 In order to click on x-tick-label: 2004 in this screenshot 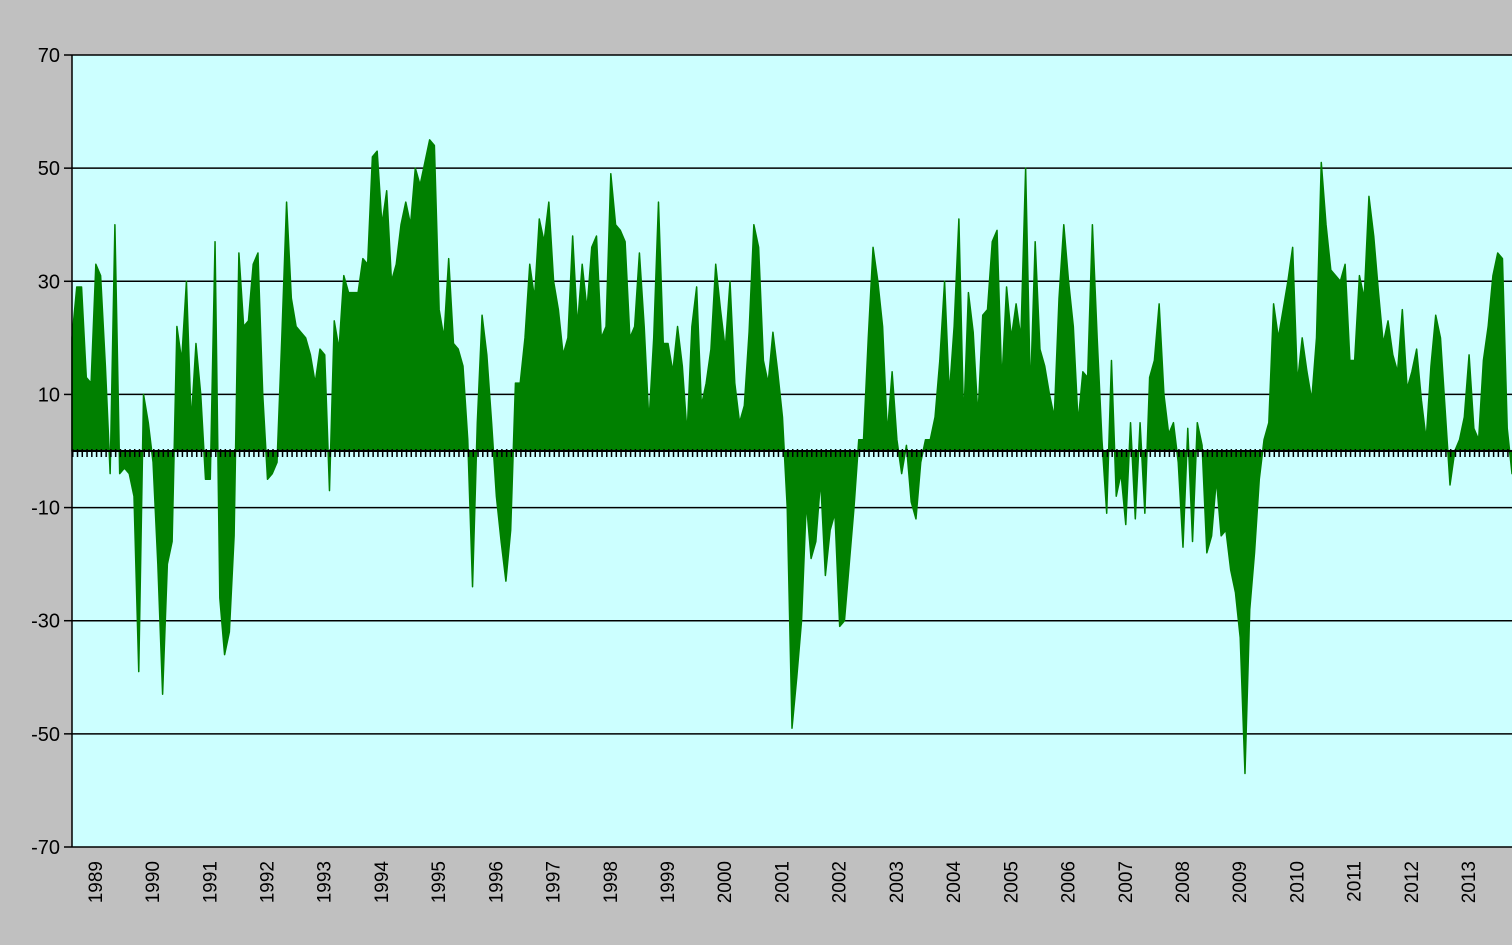, I will do `click(954, 882)`.